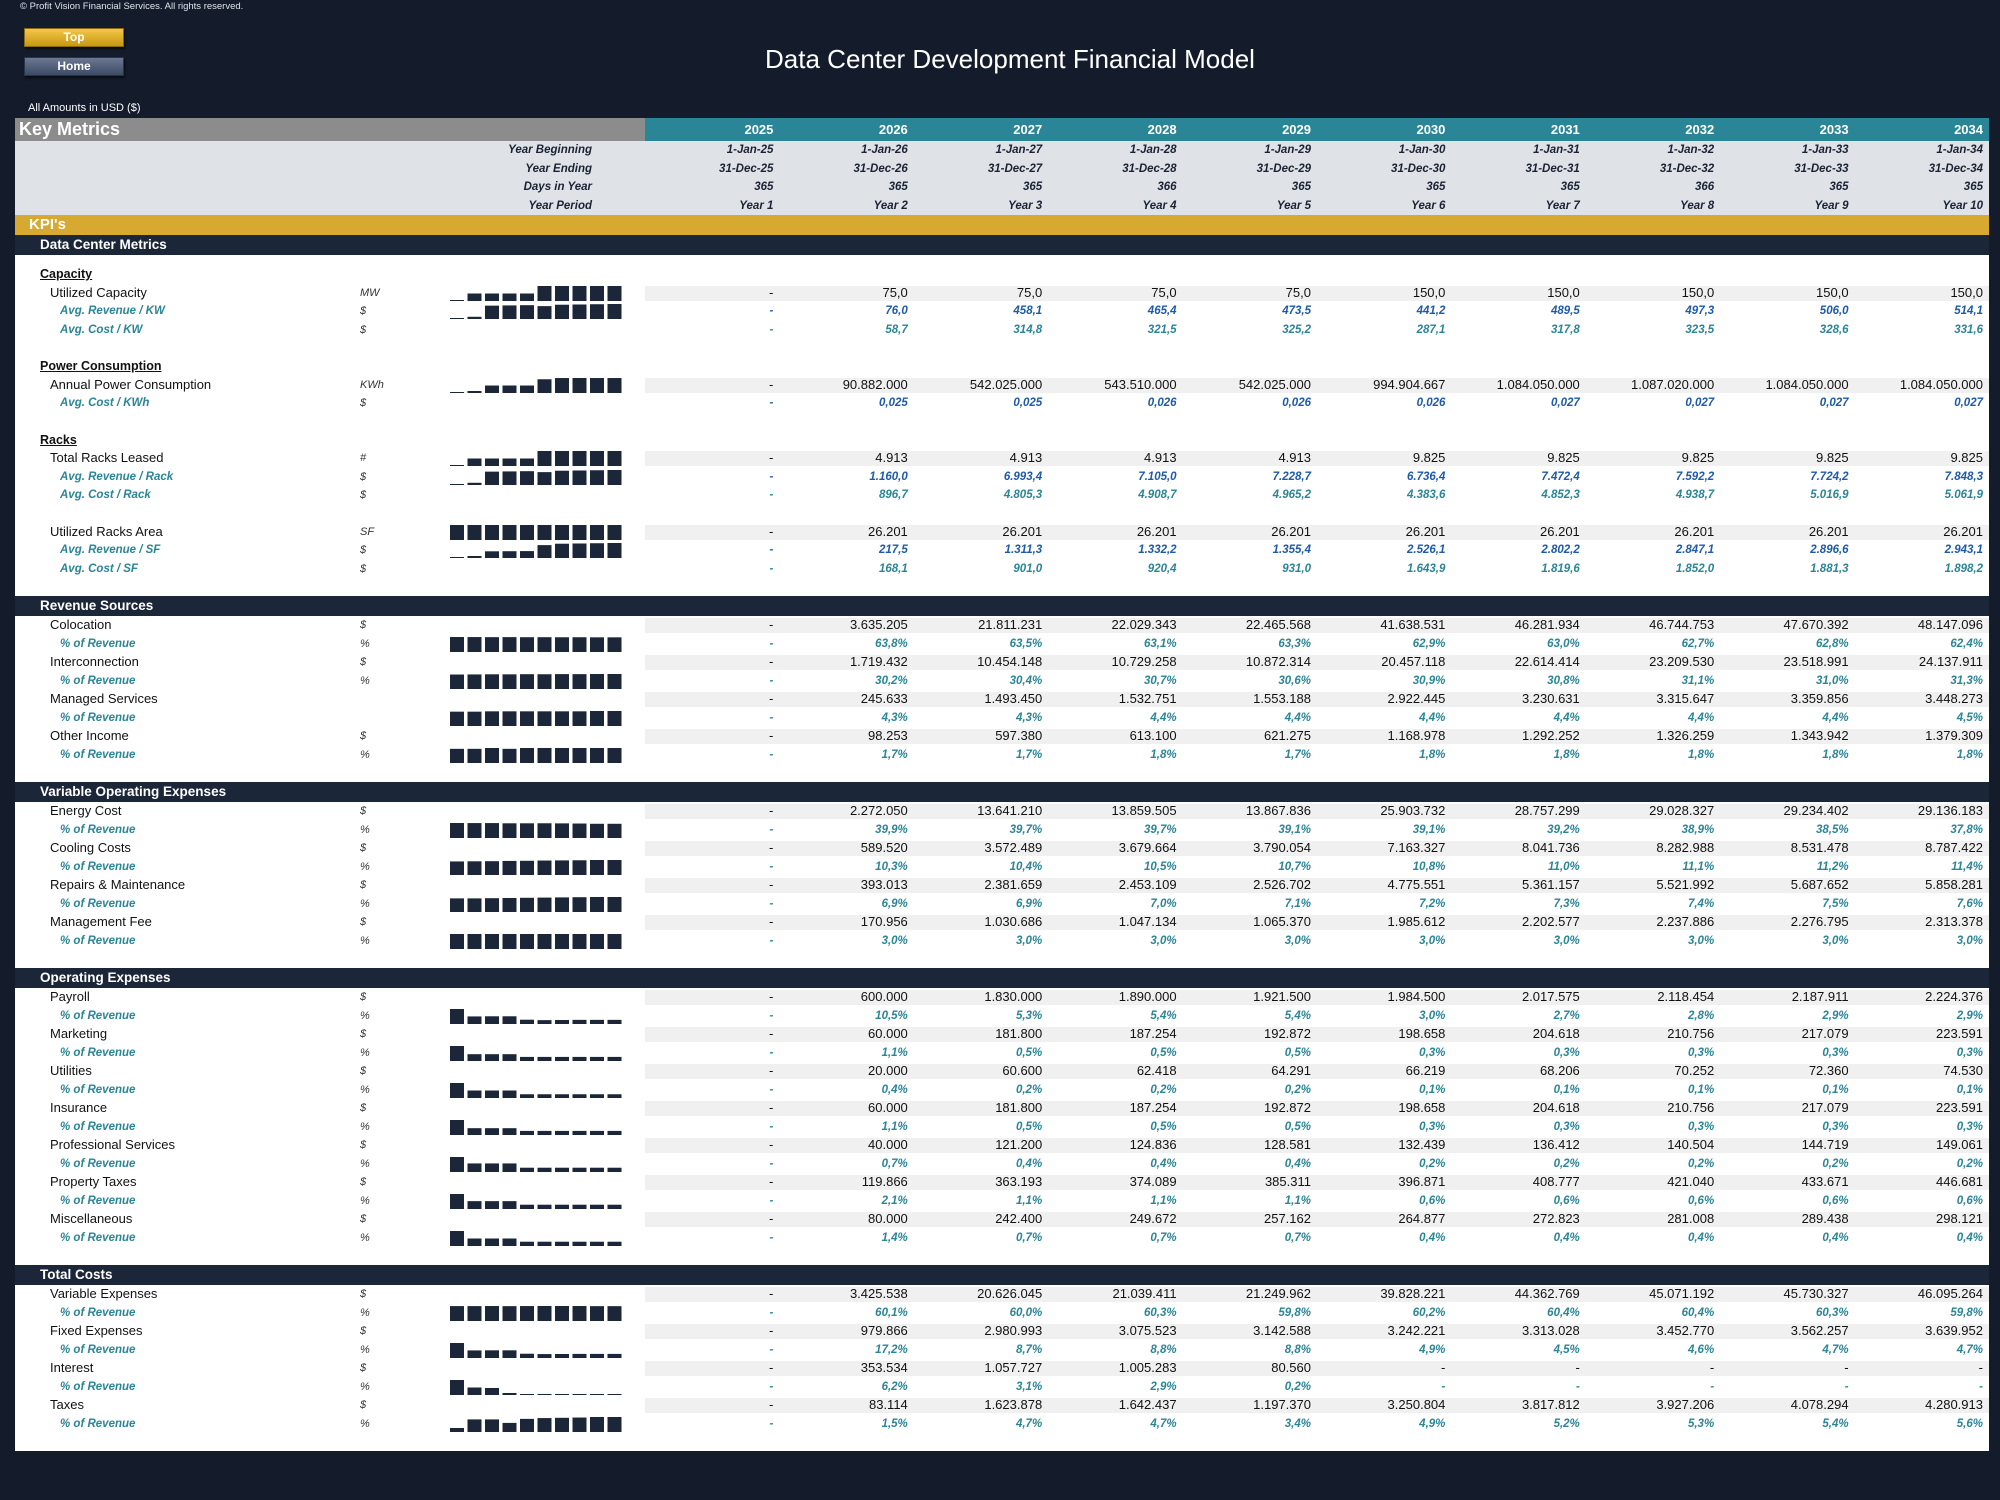  I want to click on value-cell: 2.381.659, so click(1013, 884).